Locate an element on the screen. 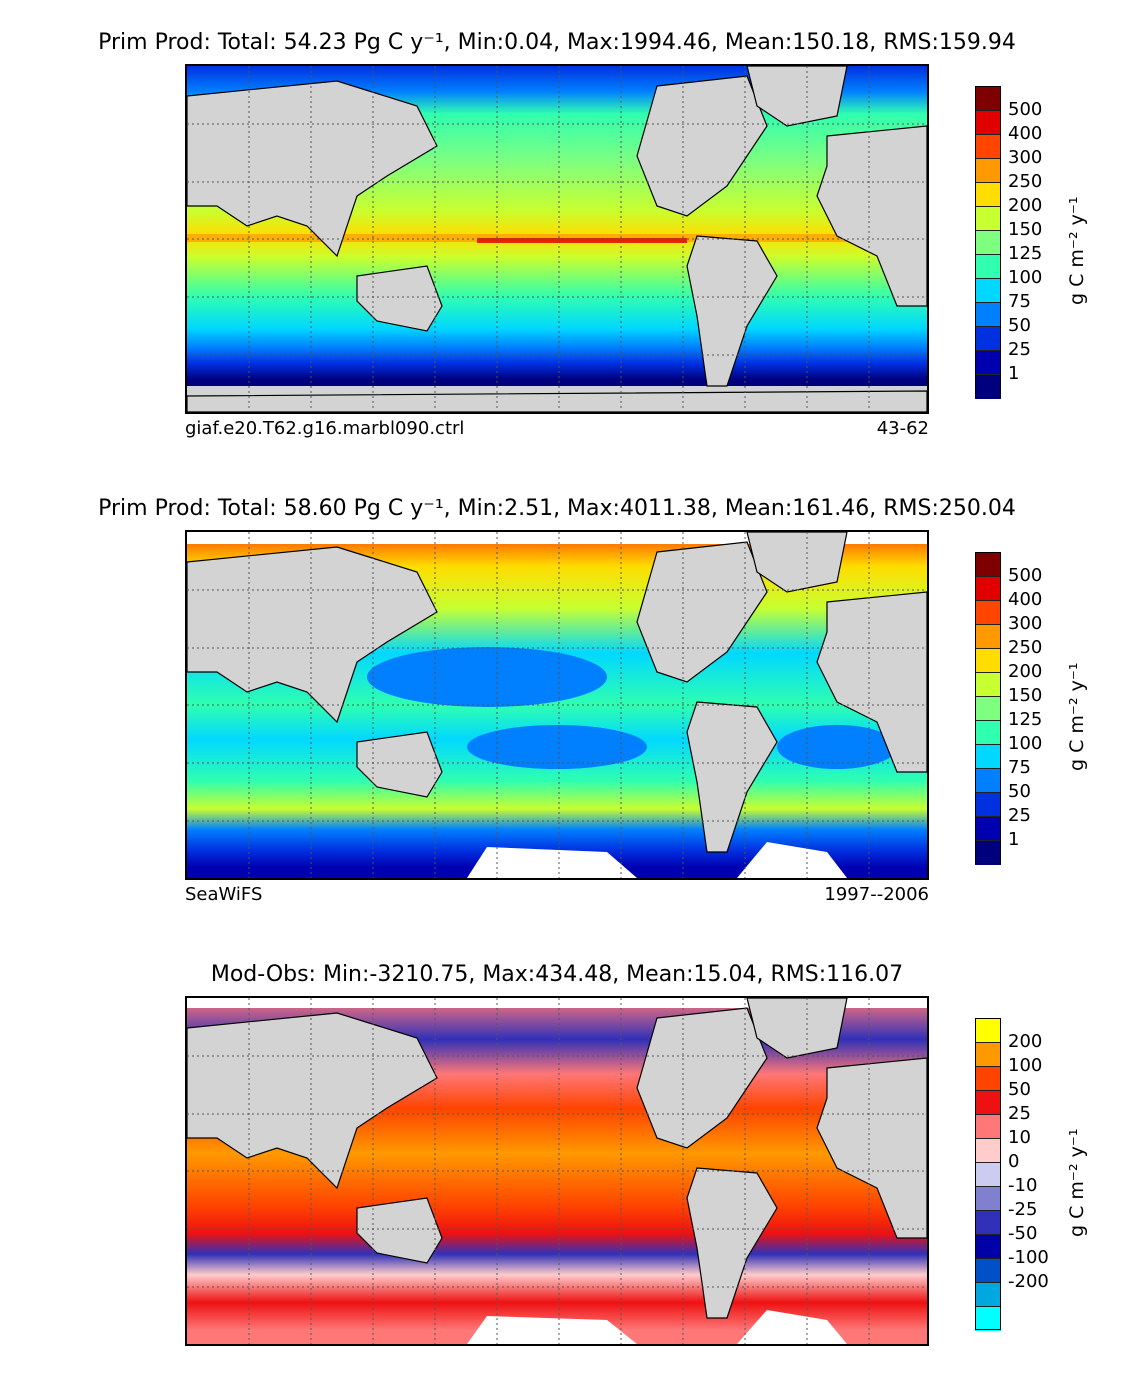 The height and width of the screenshot is (1392, 1124). colorbar-tick-label: -200 is located at coordinates (1028, 1281).